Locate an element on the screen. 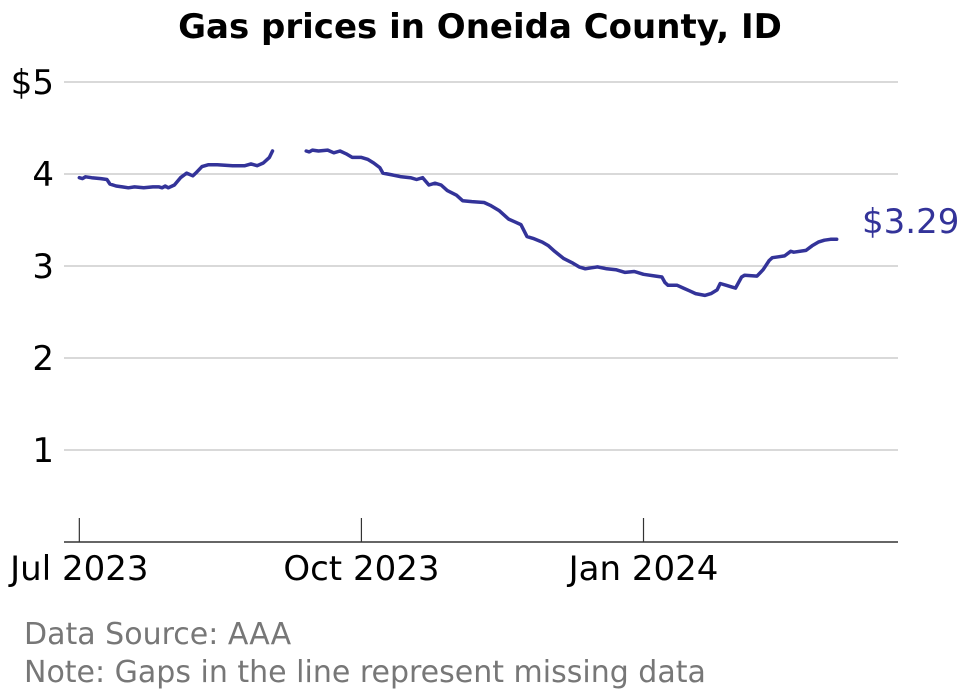 The width and height of the screenshot is (980, 699). y-tick-label: $5 is located at coordinates (32, 83).